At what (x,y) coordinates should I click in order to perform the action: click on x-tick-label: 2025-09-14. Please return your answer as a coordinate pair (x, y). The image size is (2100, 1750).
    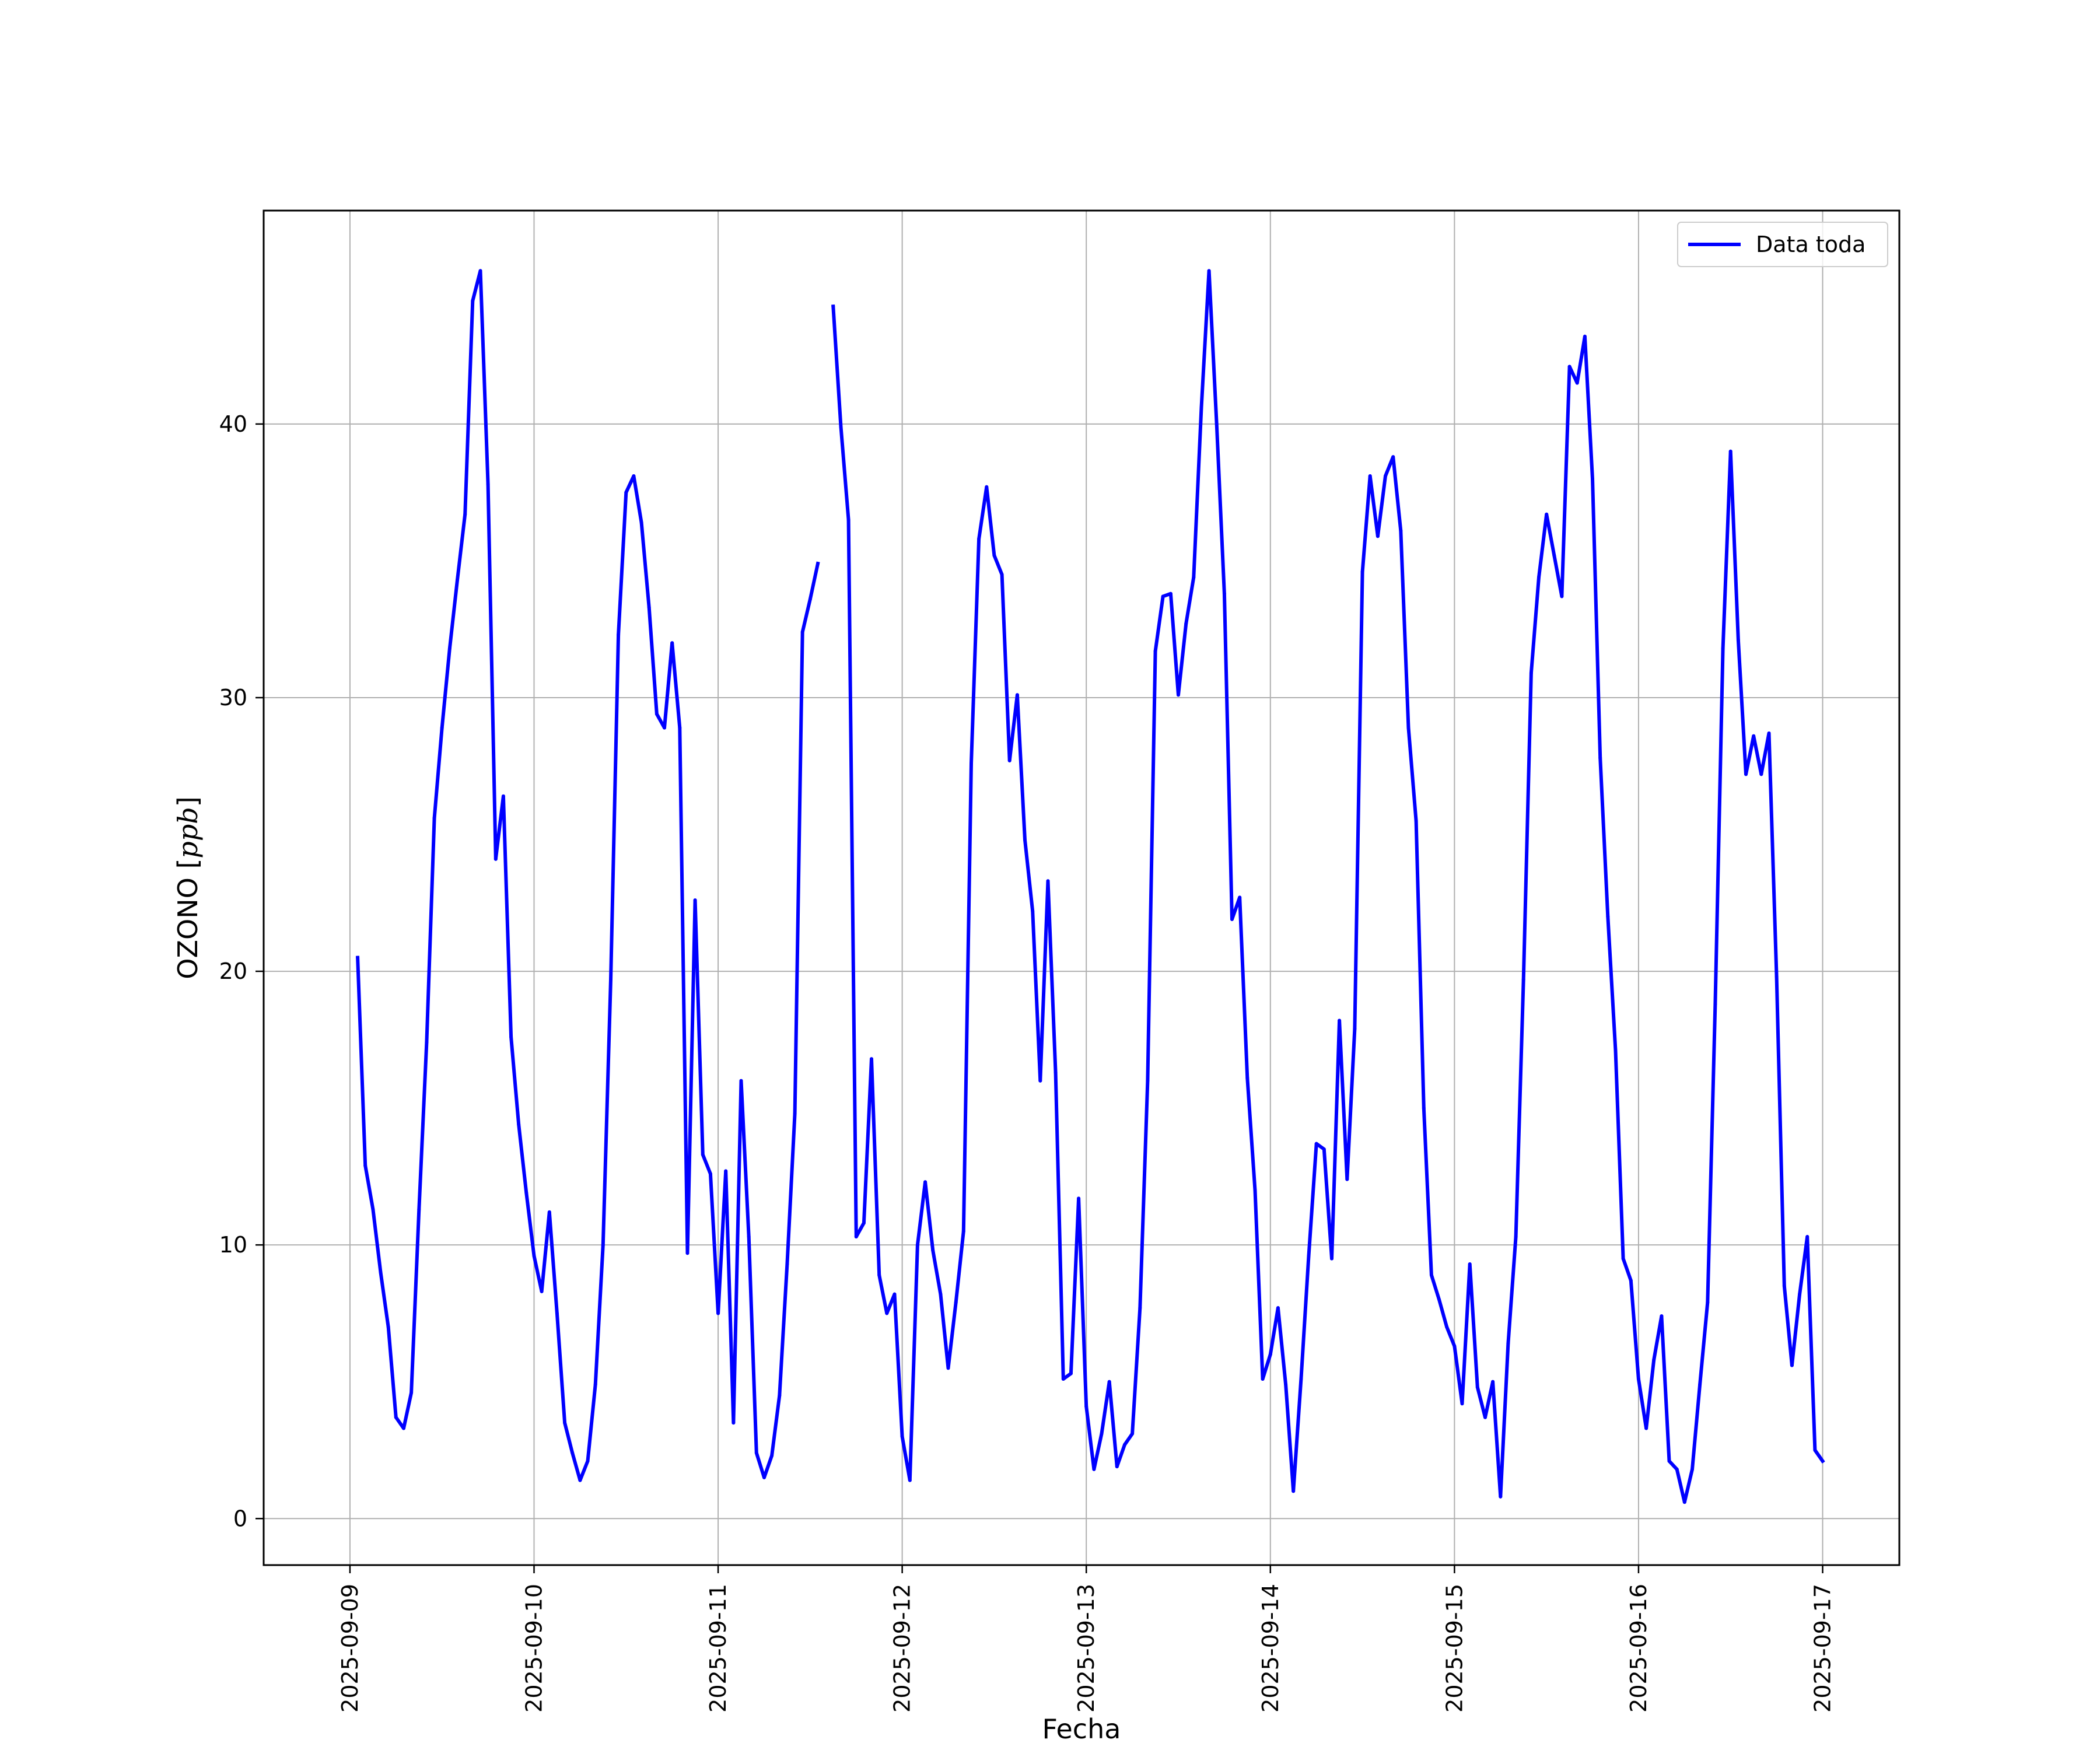
    Looking at the image, I should click on (1270, 1648).